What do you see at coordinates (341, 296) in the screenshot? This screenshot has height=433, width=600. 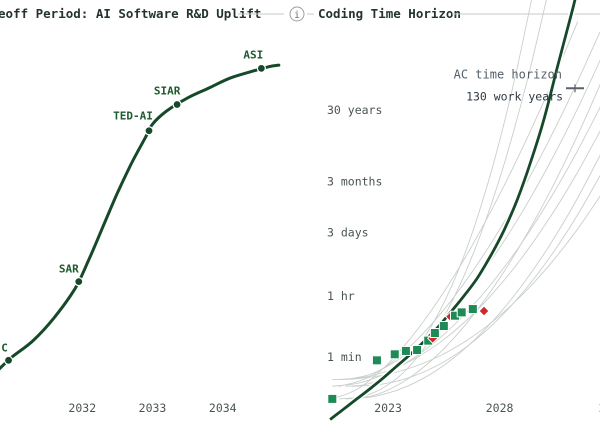 I see `y-tick-label: 1 hr` at bounding box center [341, 296].